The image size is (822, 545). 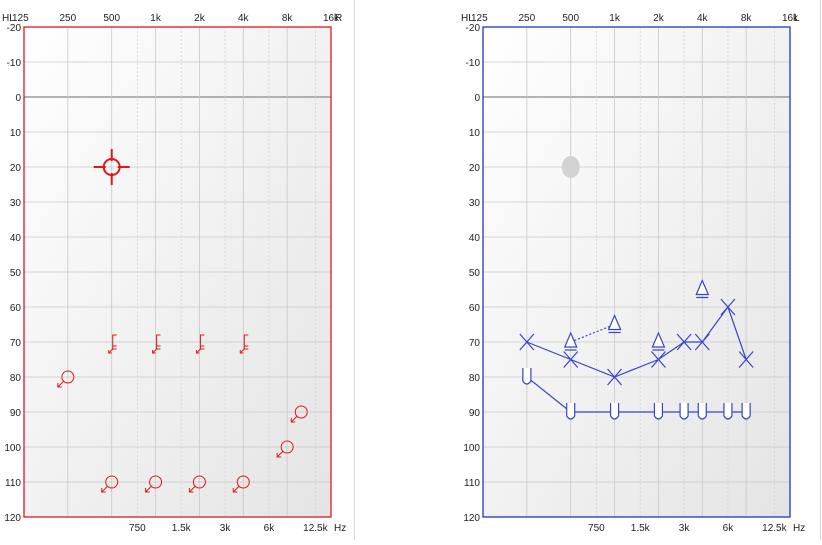 What do you see at coordinates (636, 341) in the screenshot?
I see `threshold-line` at bounding box center [636, 341].